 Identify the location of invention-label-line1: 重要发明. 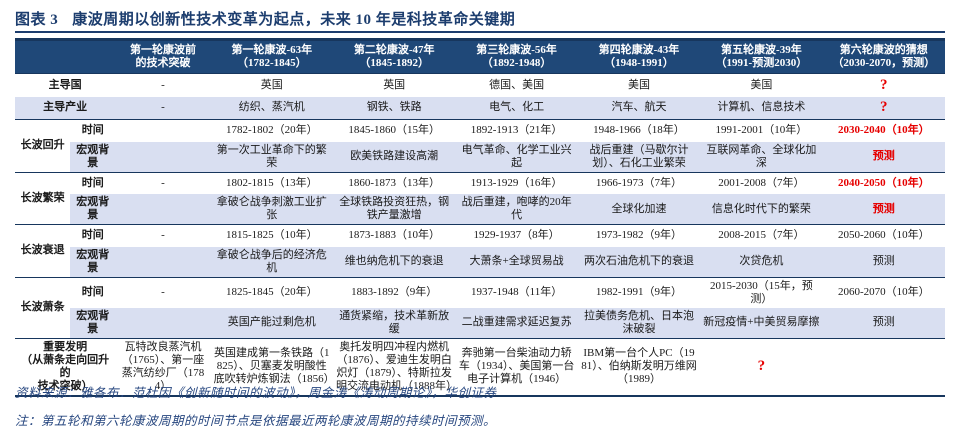
(65, 346).